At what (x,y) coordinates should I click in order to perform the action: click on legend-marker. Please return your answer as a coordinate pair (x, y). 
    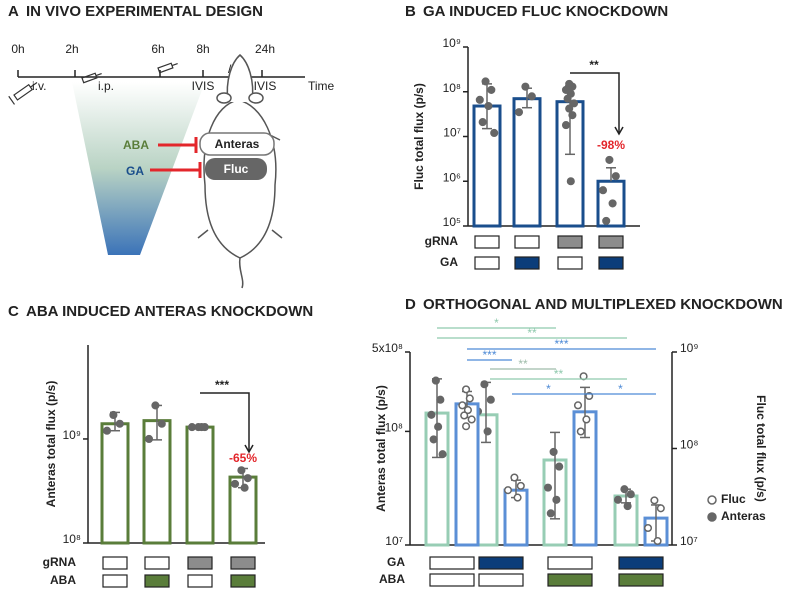
    Looking at the image, I should click on (712, 517).